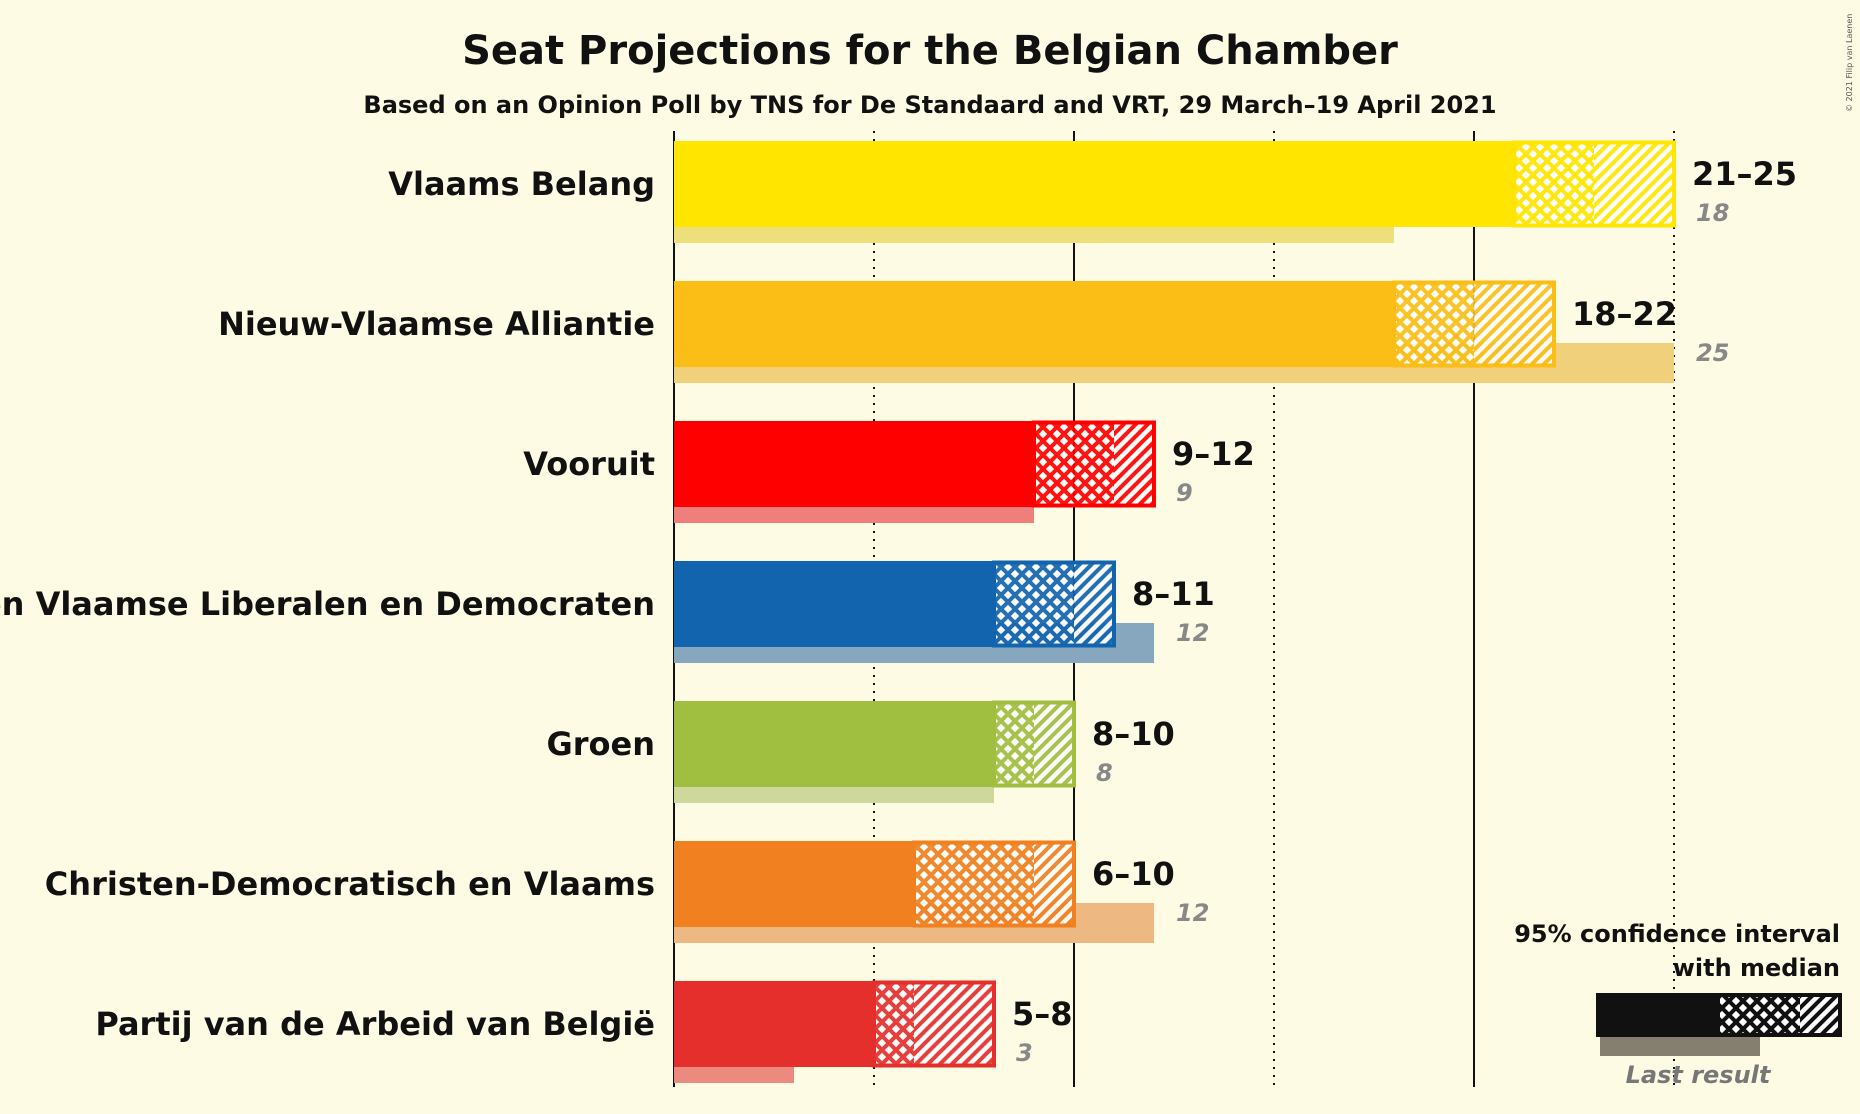 The image size is (1860, 1114). I want to click on range-label: 8–11, so click(1173, 594).